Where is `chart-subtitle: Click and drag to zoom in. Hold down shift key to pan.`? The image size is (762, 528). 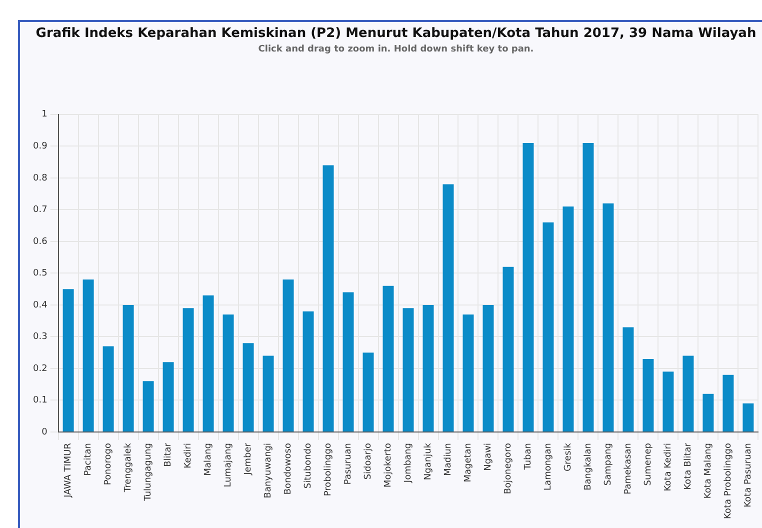 chart-subtitle: Click and drag to zoom in. Hold down shift key to pan. is located at coordinates (396, 49).